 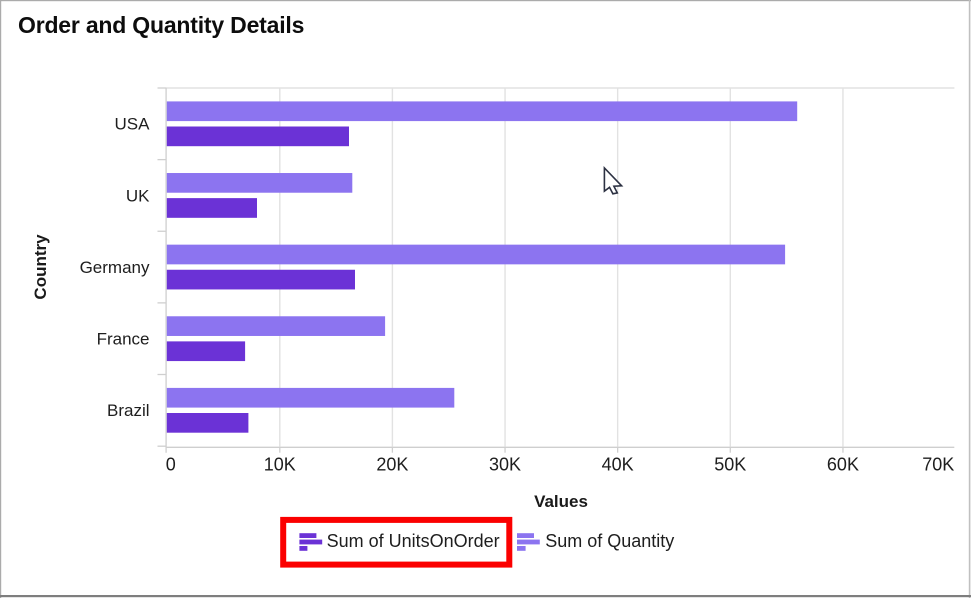 What do you see at coordinates (938, 465) in the screenshot?
I see `svg-text: 70K` at bounding box center [938, 465].